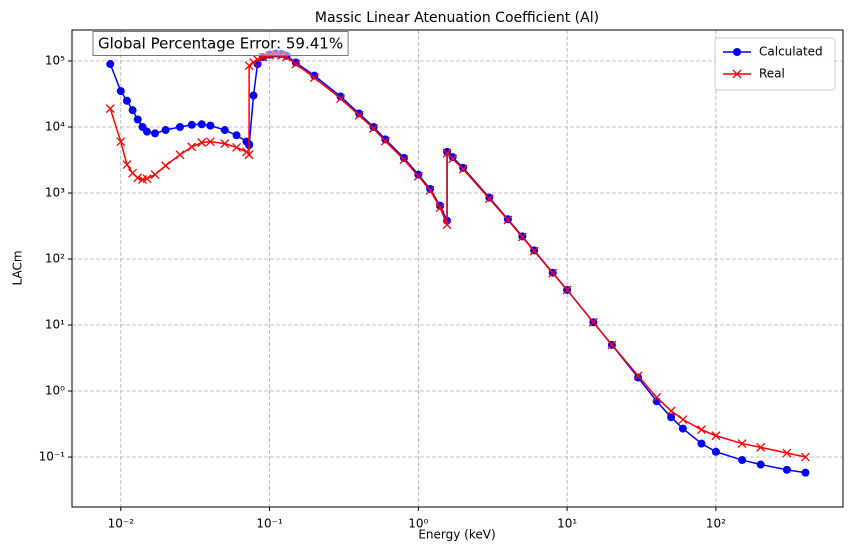 Image resolution: width=857 pixels, height=552 pixels. Describe the element at coordinates (737, 52) in the screenshot. I see `legend-marker` at that location.